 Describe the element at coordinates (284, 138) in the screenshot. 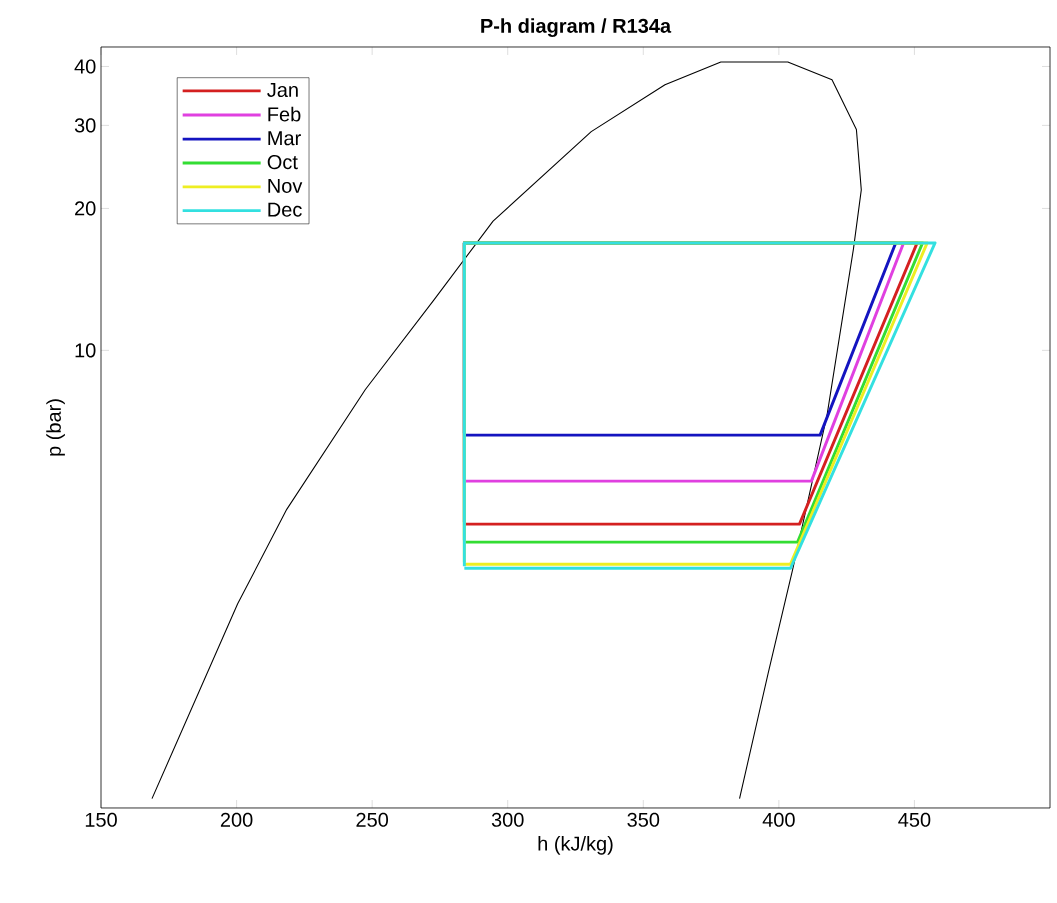

I see `legend-label: Mar` at that location.